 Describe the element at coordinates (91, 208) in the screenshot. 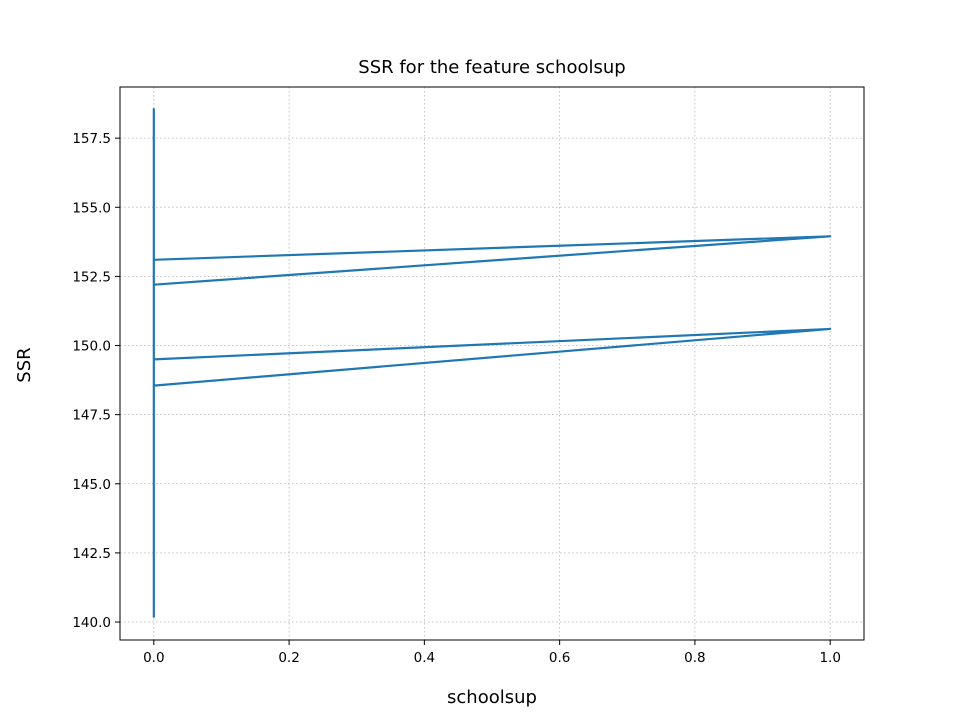

I see `y-tick-label: 155.0` at that location.